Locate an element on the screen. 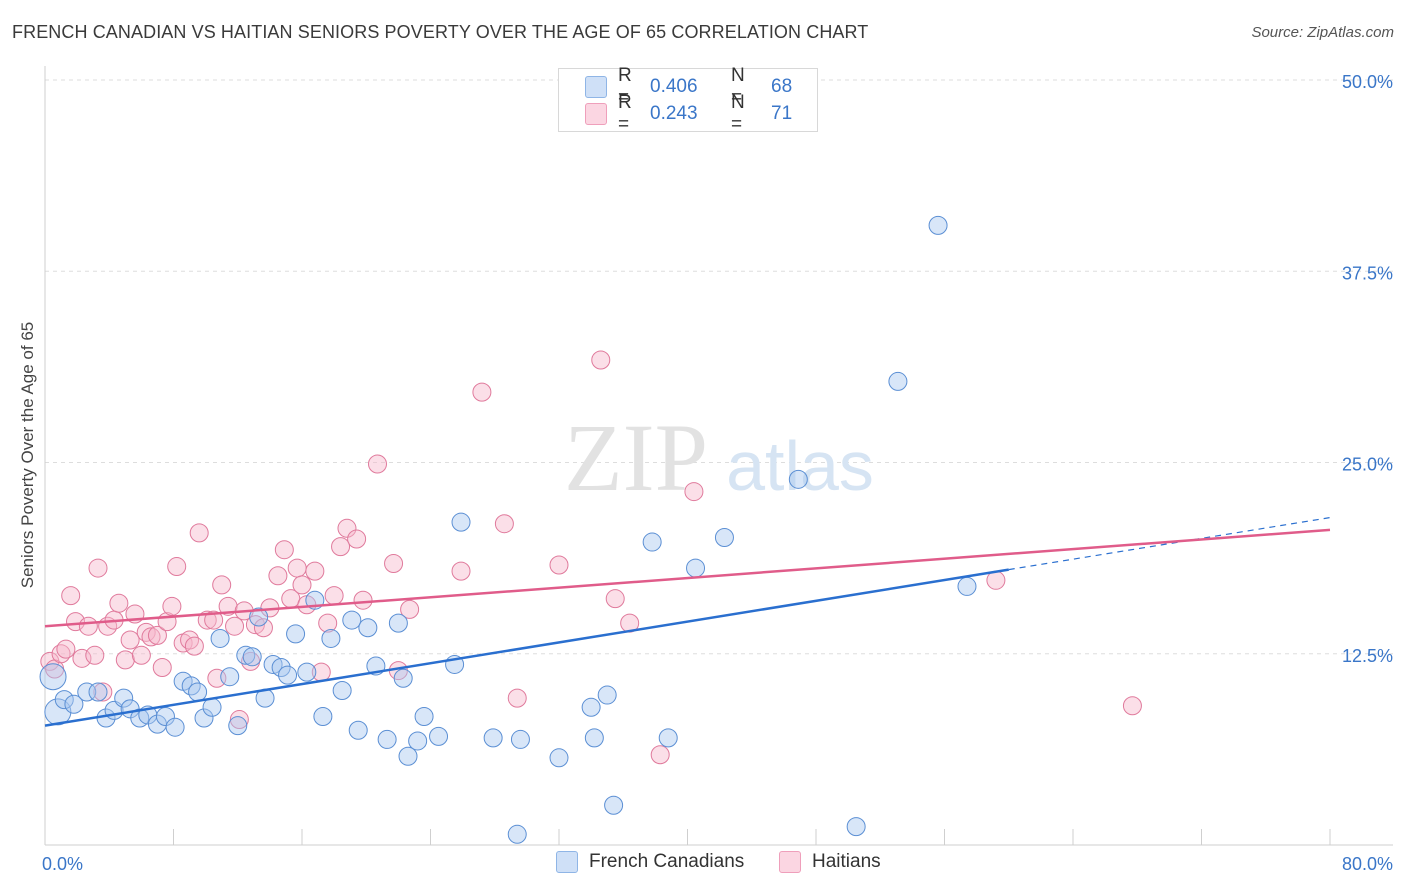 This screenshot has width=1406, height=892. y-tick-label: 50.0% is located at coordinates (1367, 82).